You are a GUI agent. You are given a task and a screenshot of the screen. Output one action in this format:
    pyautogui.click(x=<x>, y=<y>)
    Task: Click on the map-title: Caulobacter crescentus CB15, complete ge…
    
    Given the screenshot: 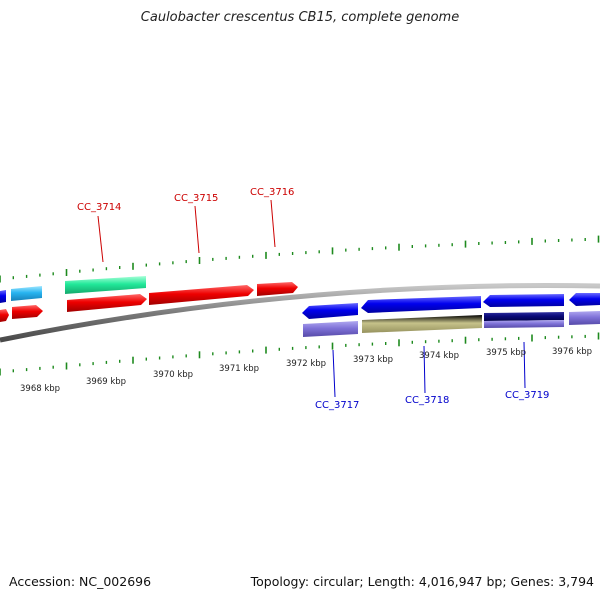 What is the action you would take?
    pyautogui.click(x=300, y=17)
    